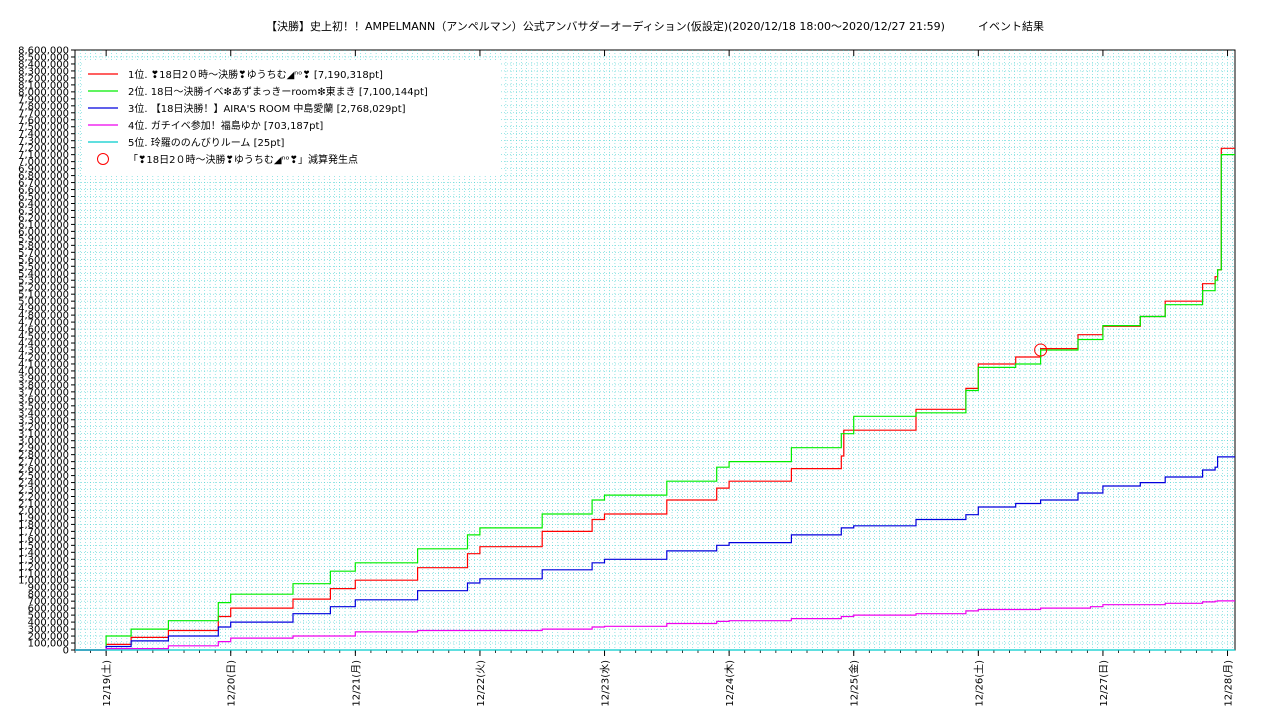 This screenshot has height=720, width=1280. What do you see at coordinates (48, 644) in the screenshot?
I see `y-tick-label: 100,000` at bounding box center [48, 644].